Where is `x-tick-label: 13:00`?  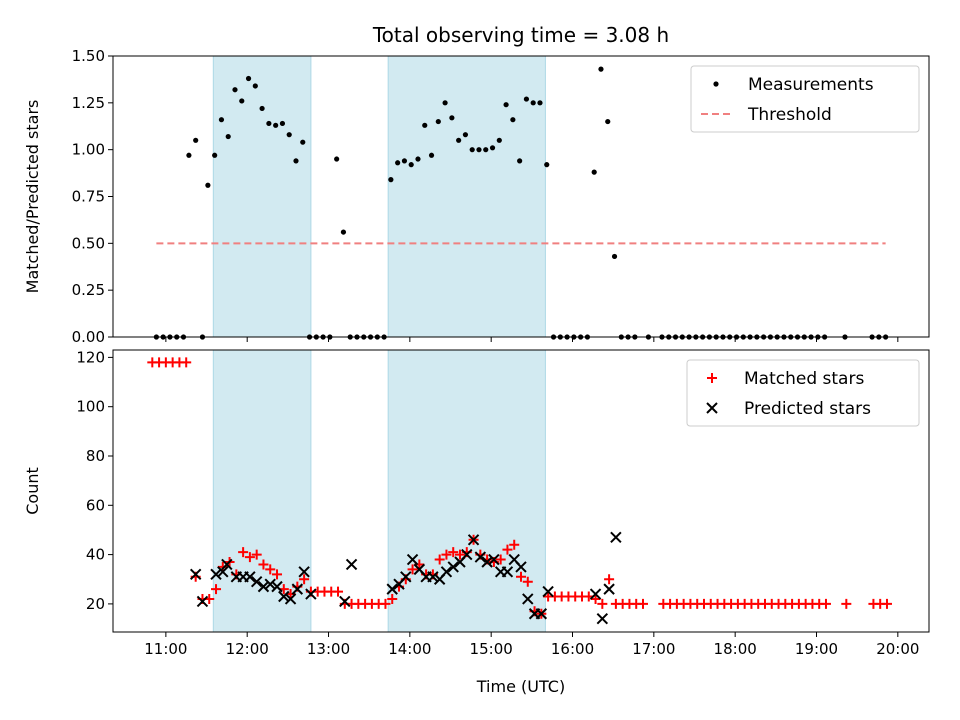 x-tick-label: 13:00 is located at coordinates (328, 649).